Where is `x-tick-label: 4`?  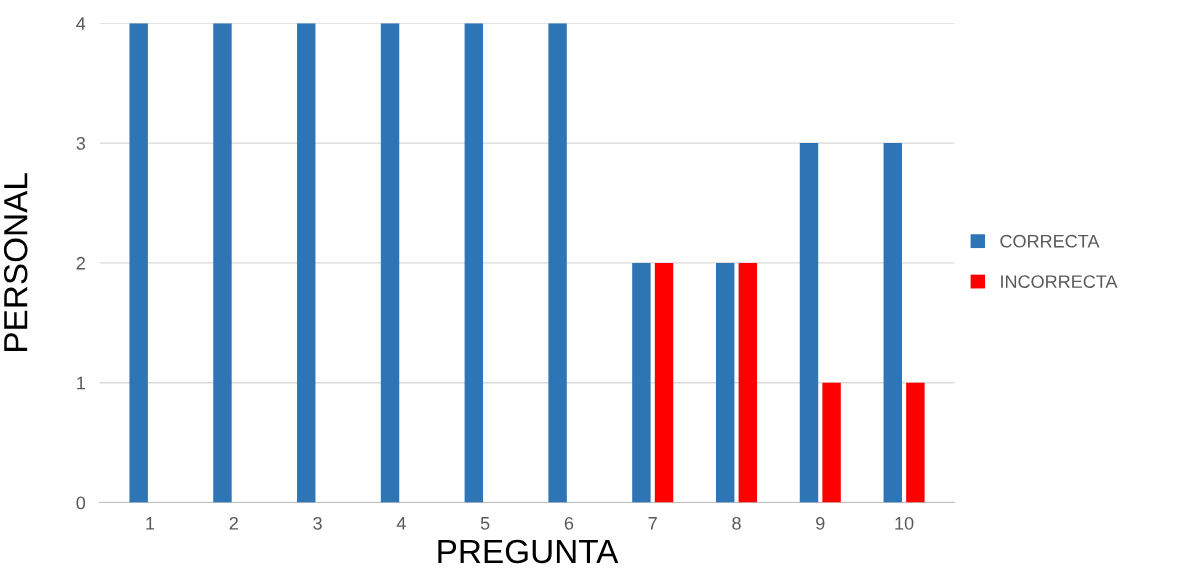
x-tick-label: 4 is located at coordinates (401, 523).